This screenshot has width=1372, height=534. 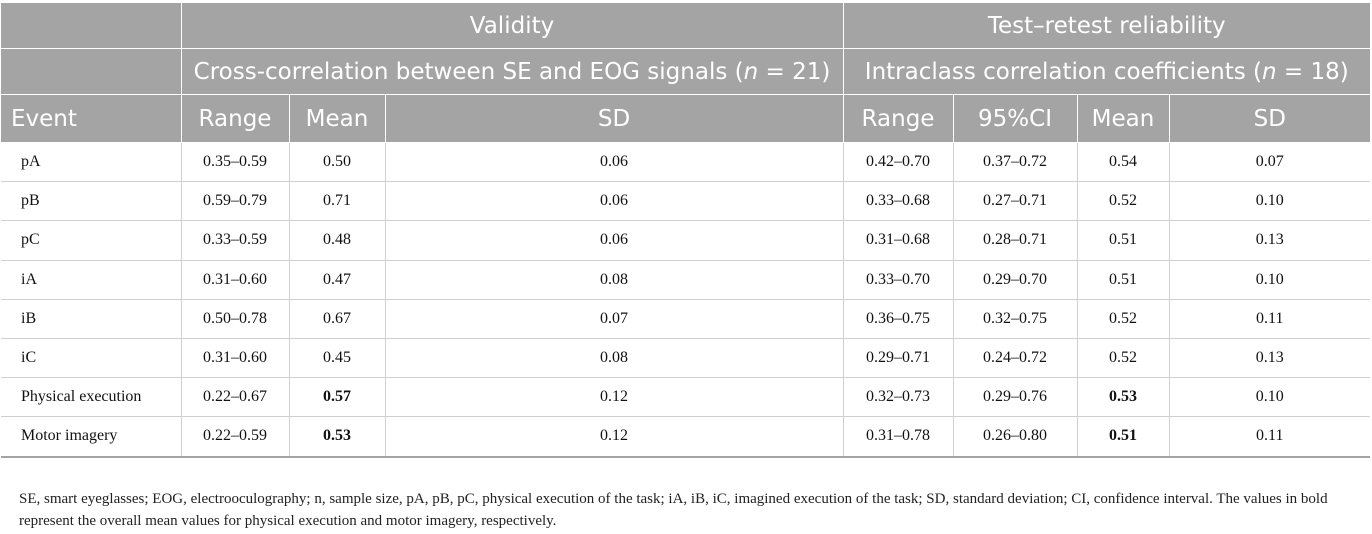 I want to click on cell-event: iA, so click(x=91, y=280).